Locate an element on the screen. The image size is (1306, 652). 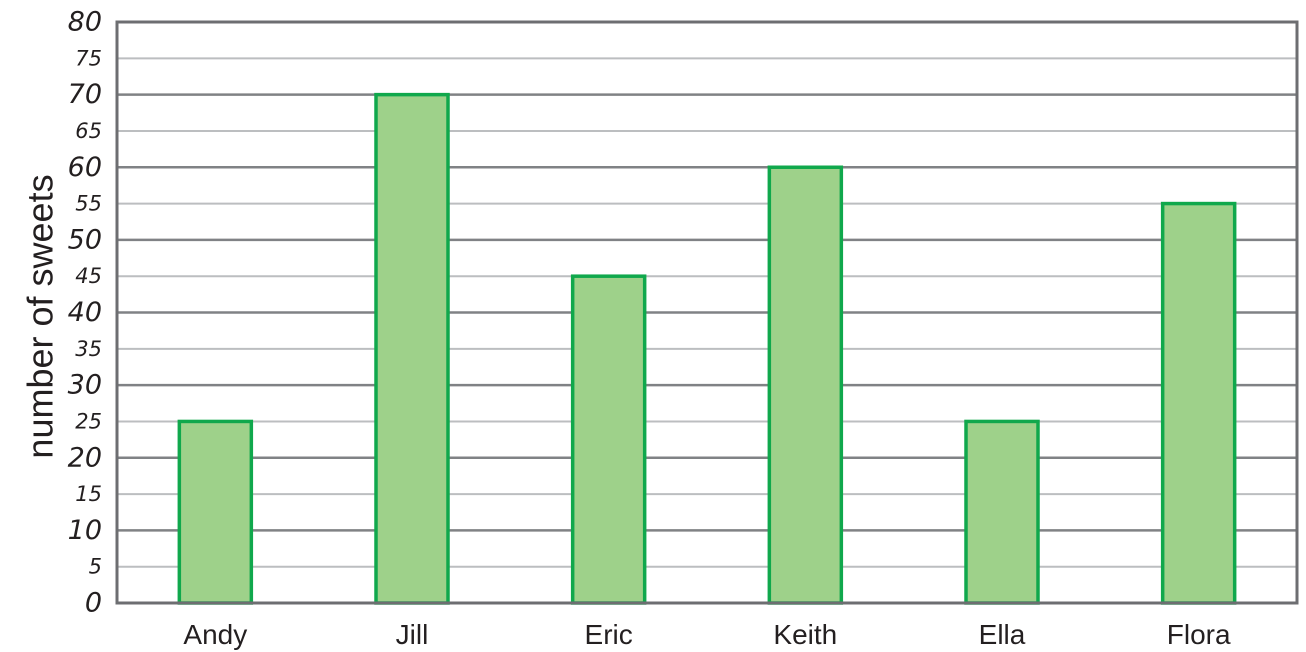
y-tick-label-70: 70 is located at coordinates (85, 94).